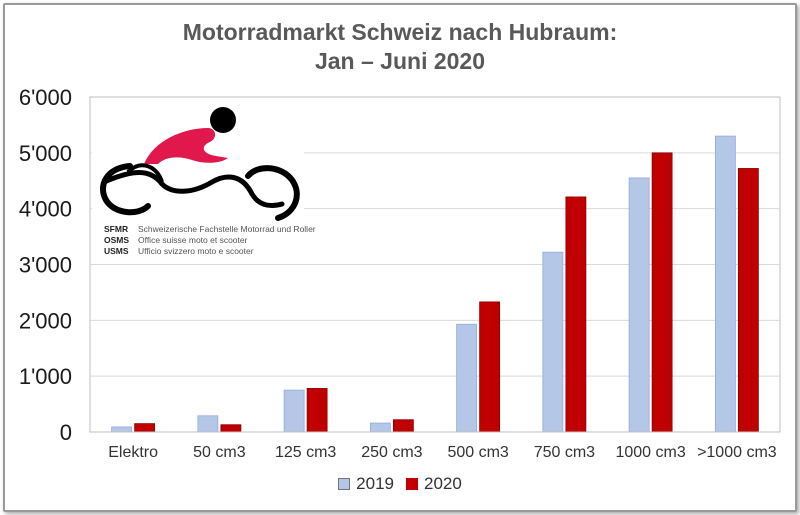  Describe the element at coordinates (45, 376) in the screenshot. I see `y-tick-label: 1'000` at that location.